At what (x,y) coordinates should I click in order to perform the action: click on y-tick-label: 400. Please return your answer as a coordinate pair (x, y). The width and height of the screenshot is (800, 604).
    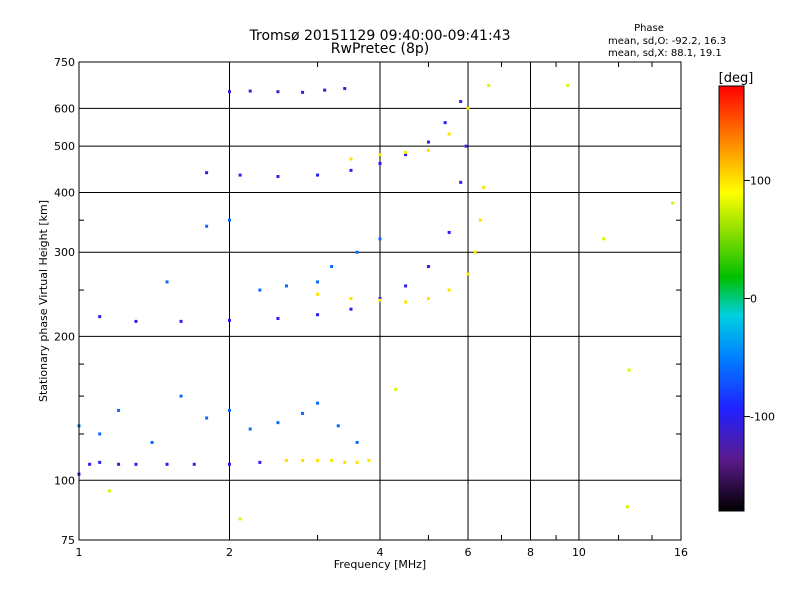
    Looking at the image, I should click on (64, 192).